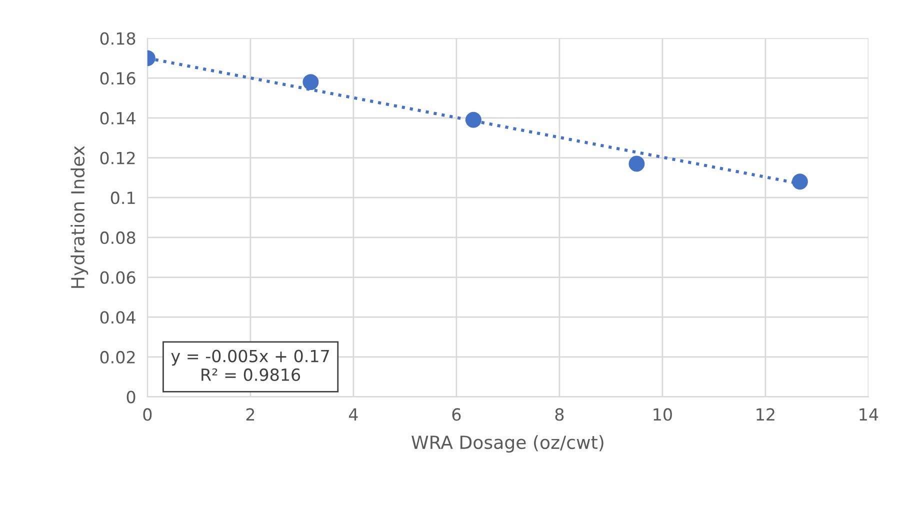 This screenshot has width=899, height=510. Describe the element at coordinates (559, 414) in the screenshot. I see `x-tick-label: 8` at that location.